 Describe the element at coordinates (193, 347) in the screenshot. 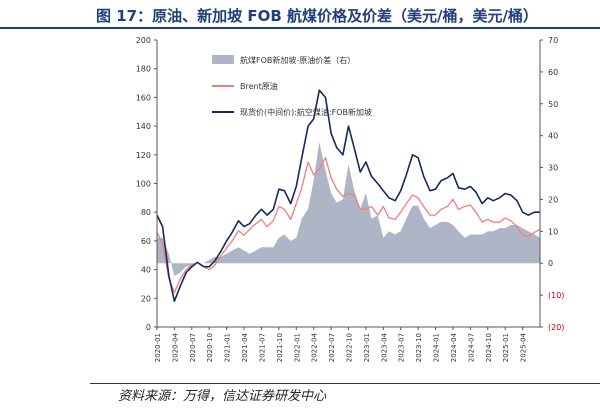

I see `x-tick-label: 2020-07` at that location.